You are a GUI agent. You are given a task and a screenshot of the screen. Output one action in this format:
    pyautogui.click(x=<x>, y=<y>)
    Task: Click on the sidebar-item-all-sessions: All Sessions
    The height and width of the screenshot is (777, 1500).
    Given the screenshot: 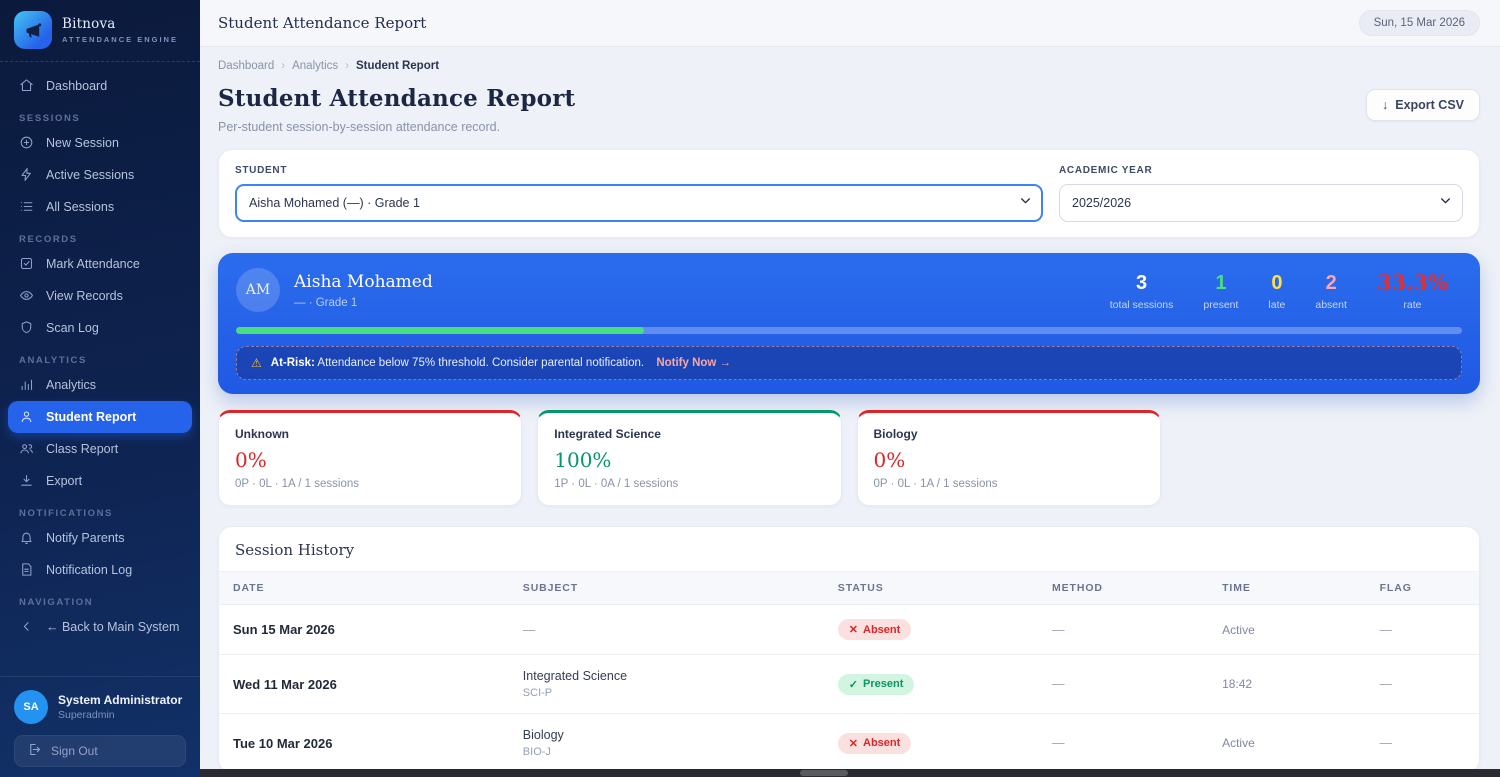 What is the action you would take?
    pyautogui.click(x=100, y=207)
    